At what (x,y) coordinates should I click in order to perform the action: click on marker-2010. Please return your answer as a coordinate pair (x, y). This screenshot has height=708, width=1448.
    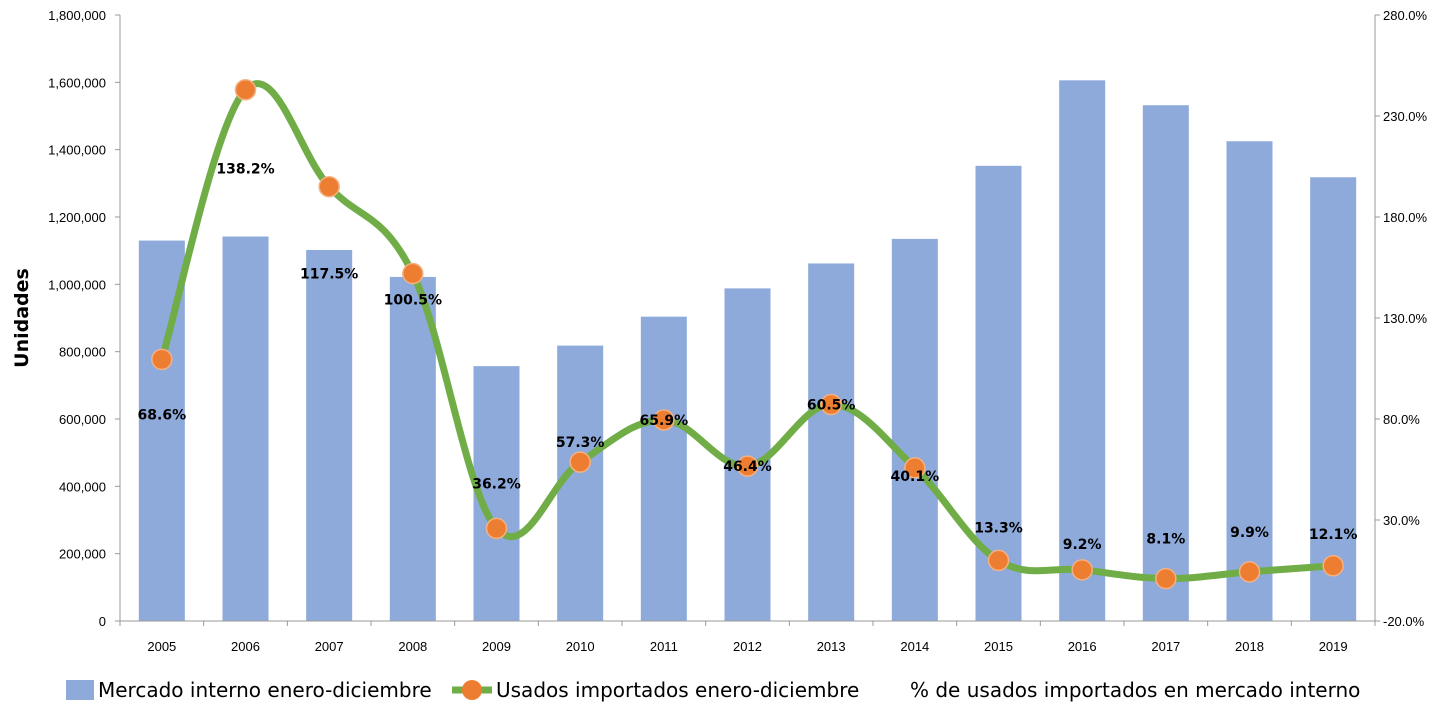
    Looking at the image, I should click on (580, 462).